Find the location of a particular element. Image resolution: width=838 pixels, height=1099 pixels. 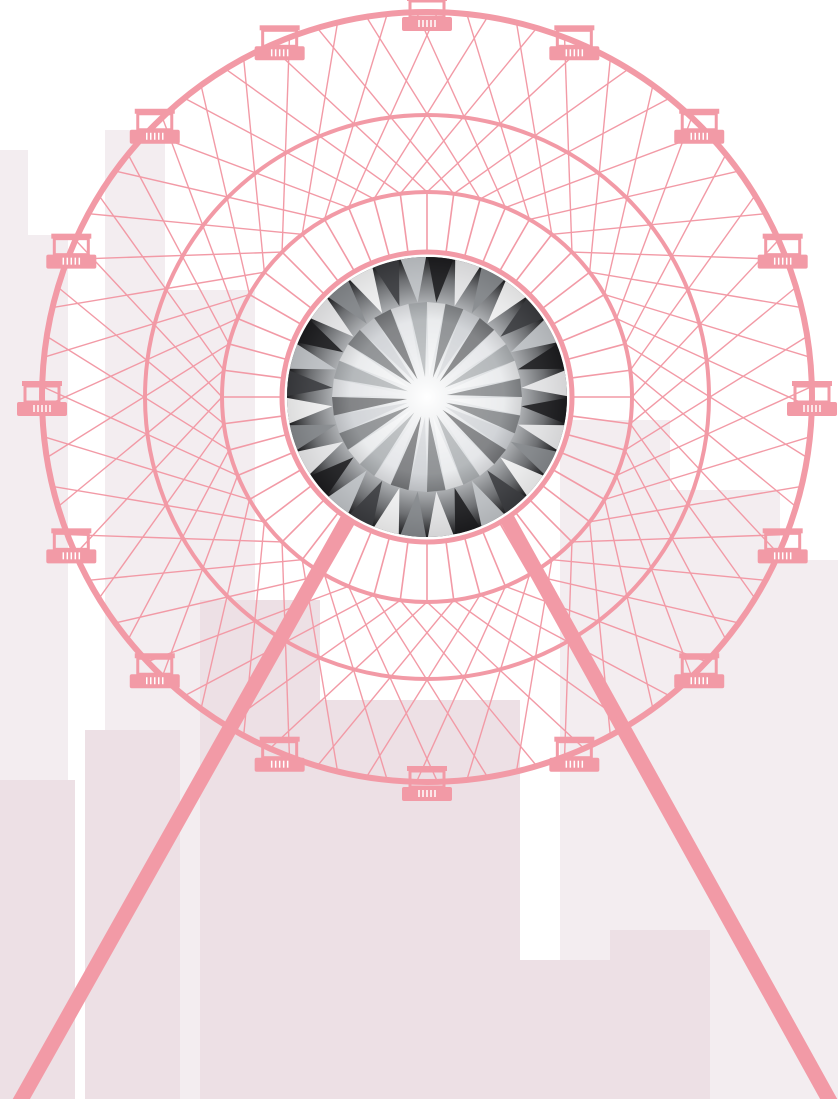

diamond-hub is located at coordinates (427, 397).